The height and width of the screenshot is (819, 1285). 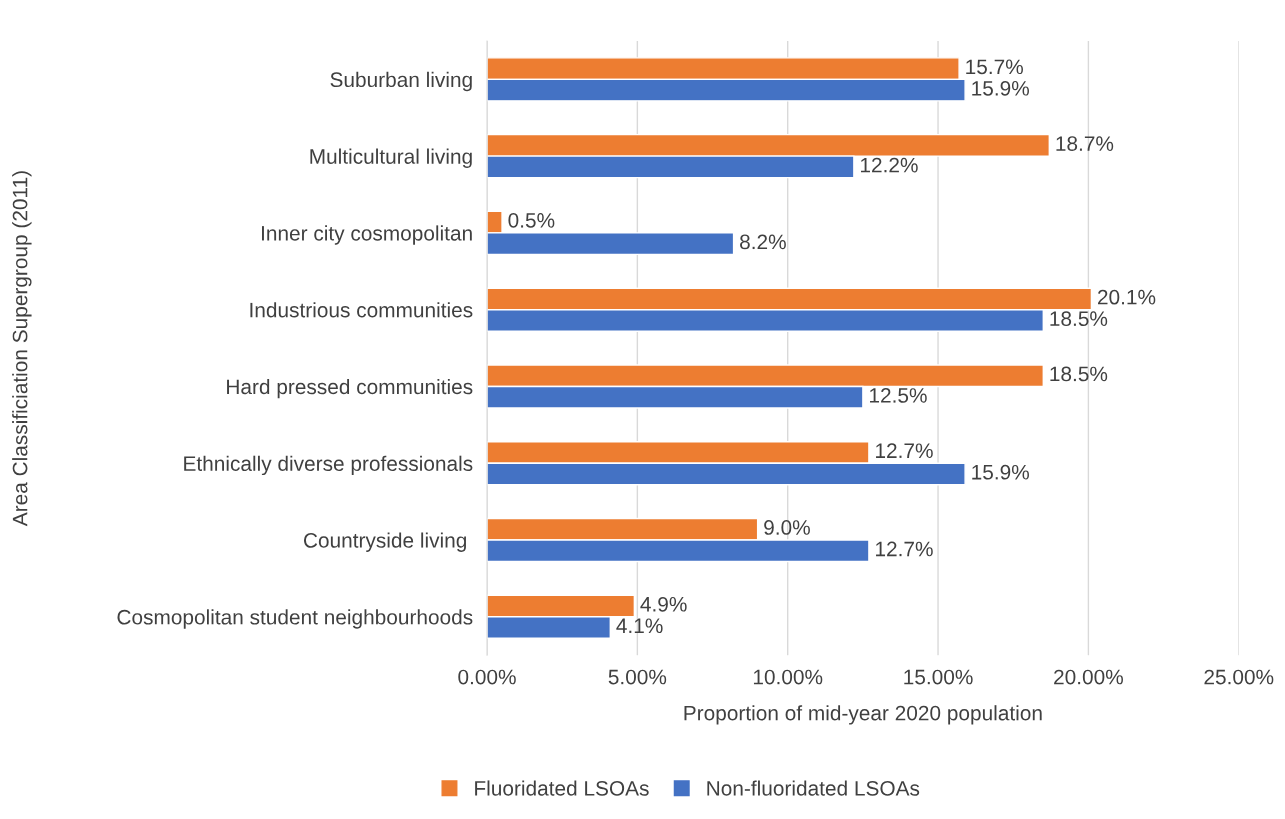 I want to click on data-label: 15.7%, so click(x=994, y=67).